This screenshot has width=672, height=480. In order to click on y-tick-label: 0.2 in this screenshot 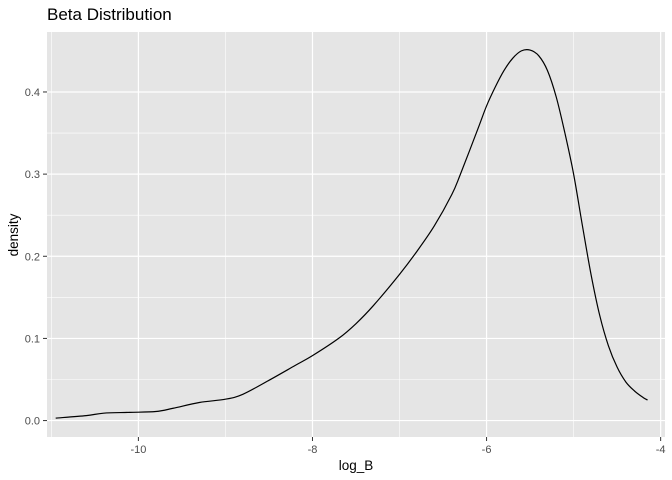, I will do `click(32, 257)`.